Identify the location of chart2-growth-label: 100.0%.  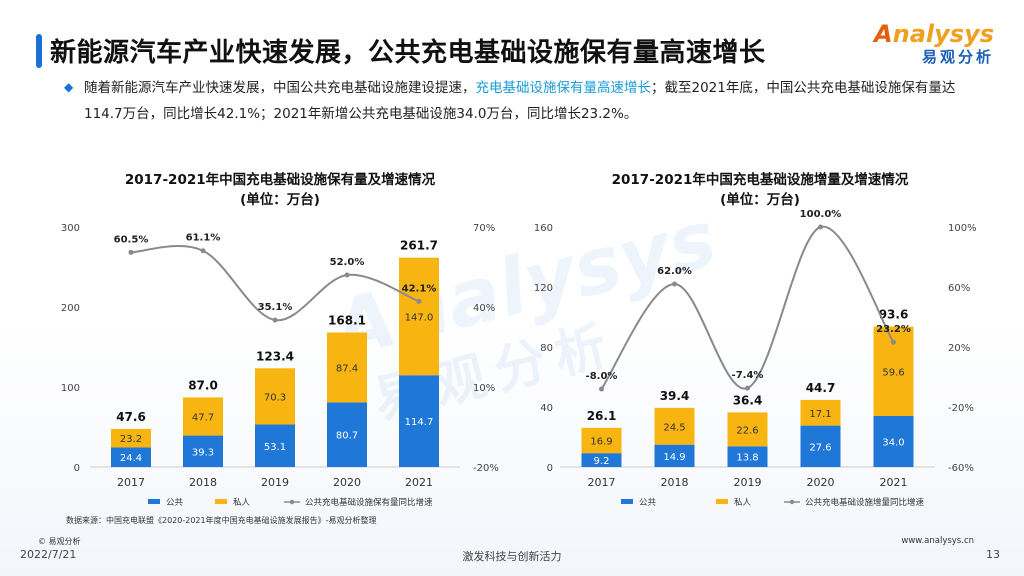
(821, 214).